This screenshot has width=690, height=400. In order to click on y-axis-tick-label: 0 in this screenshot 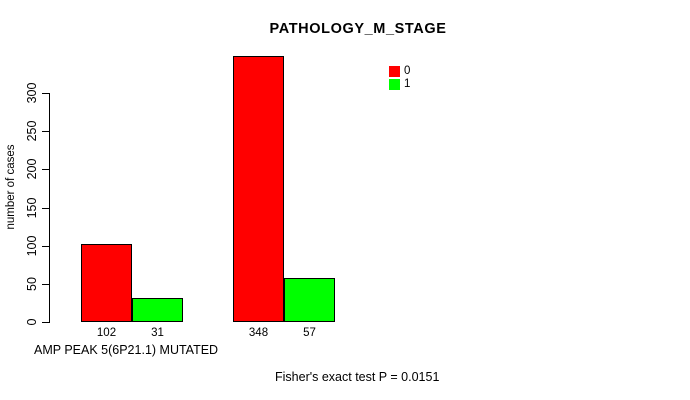, I will do `click(32, 322)`.